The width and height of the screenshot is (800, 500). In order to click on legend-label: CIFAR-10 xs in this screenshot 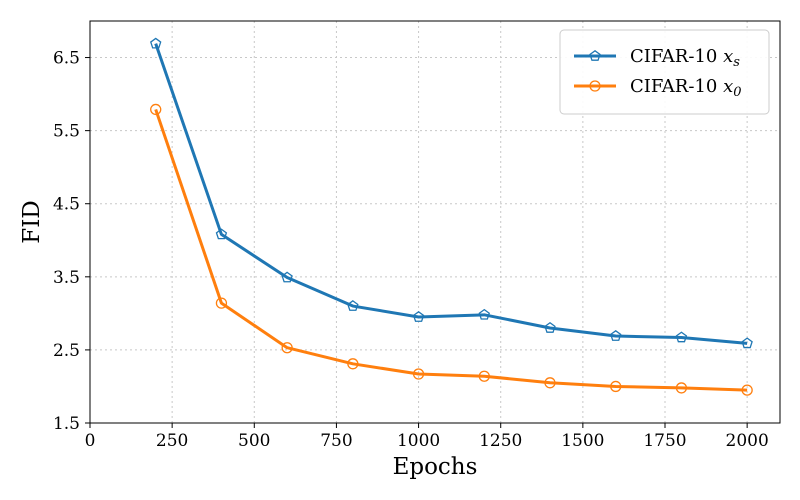, I will do `click(685, 58)`.